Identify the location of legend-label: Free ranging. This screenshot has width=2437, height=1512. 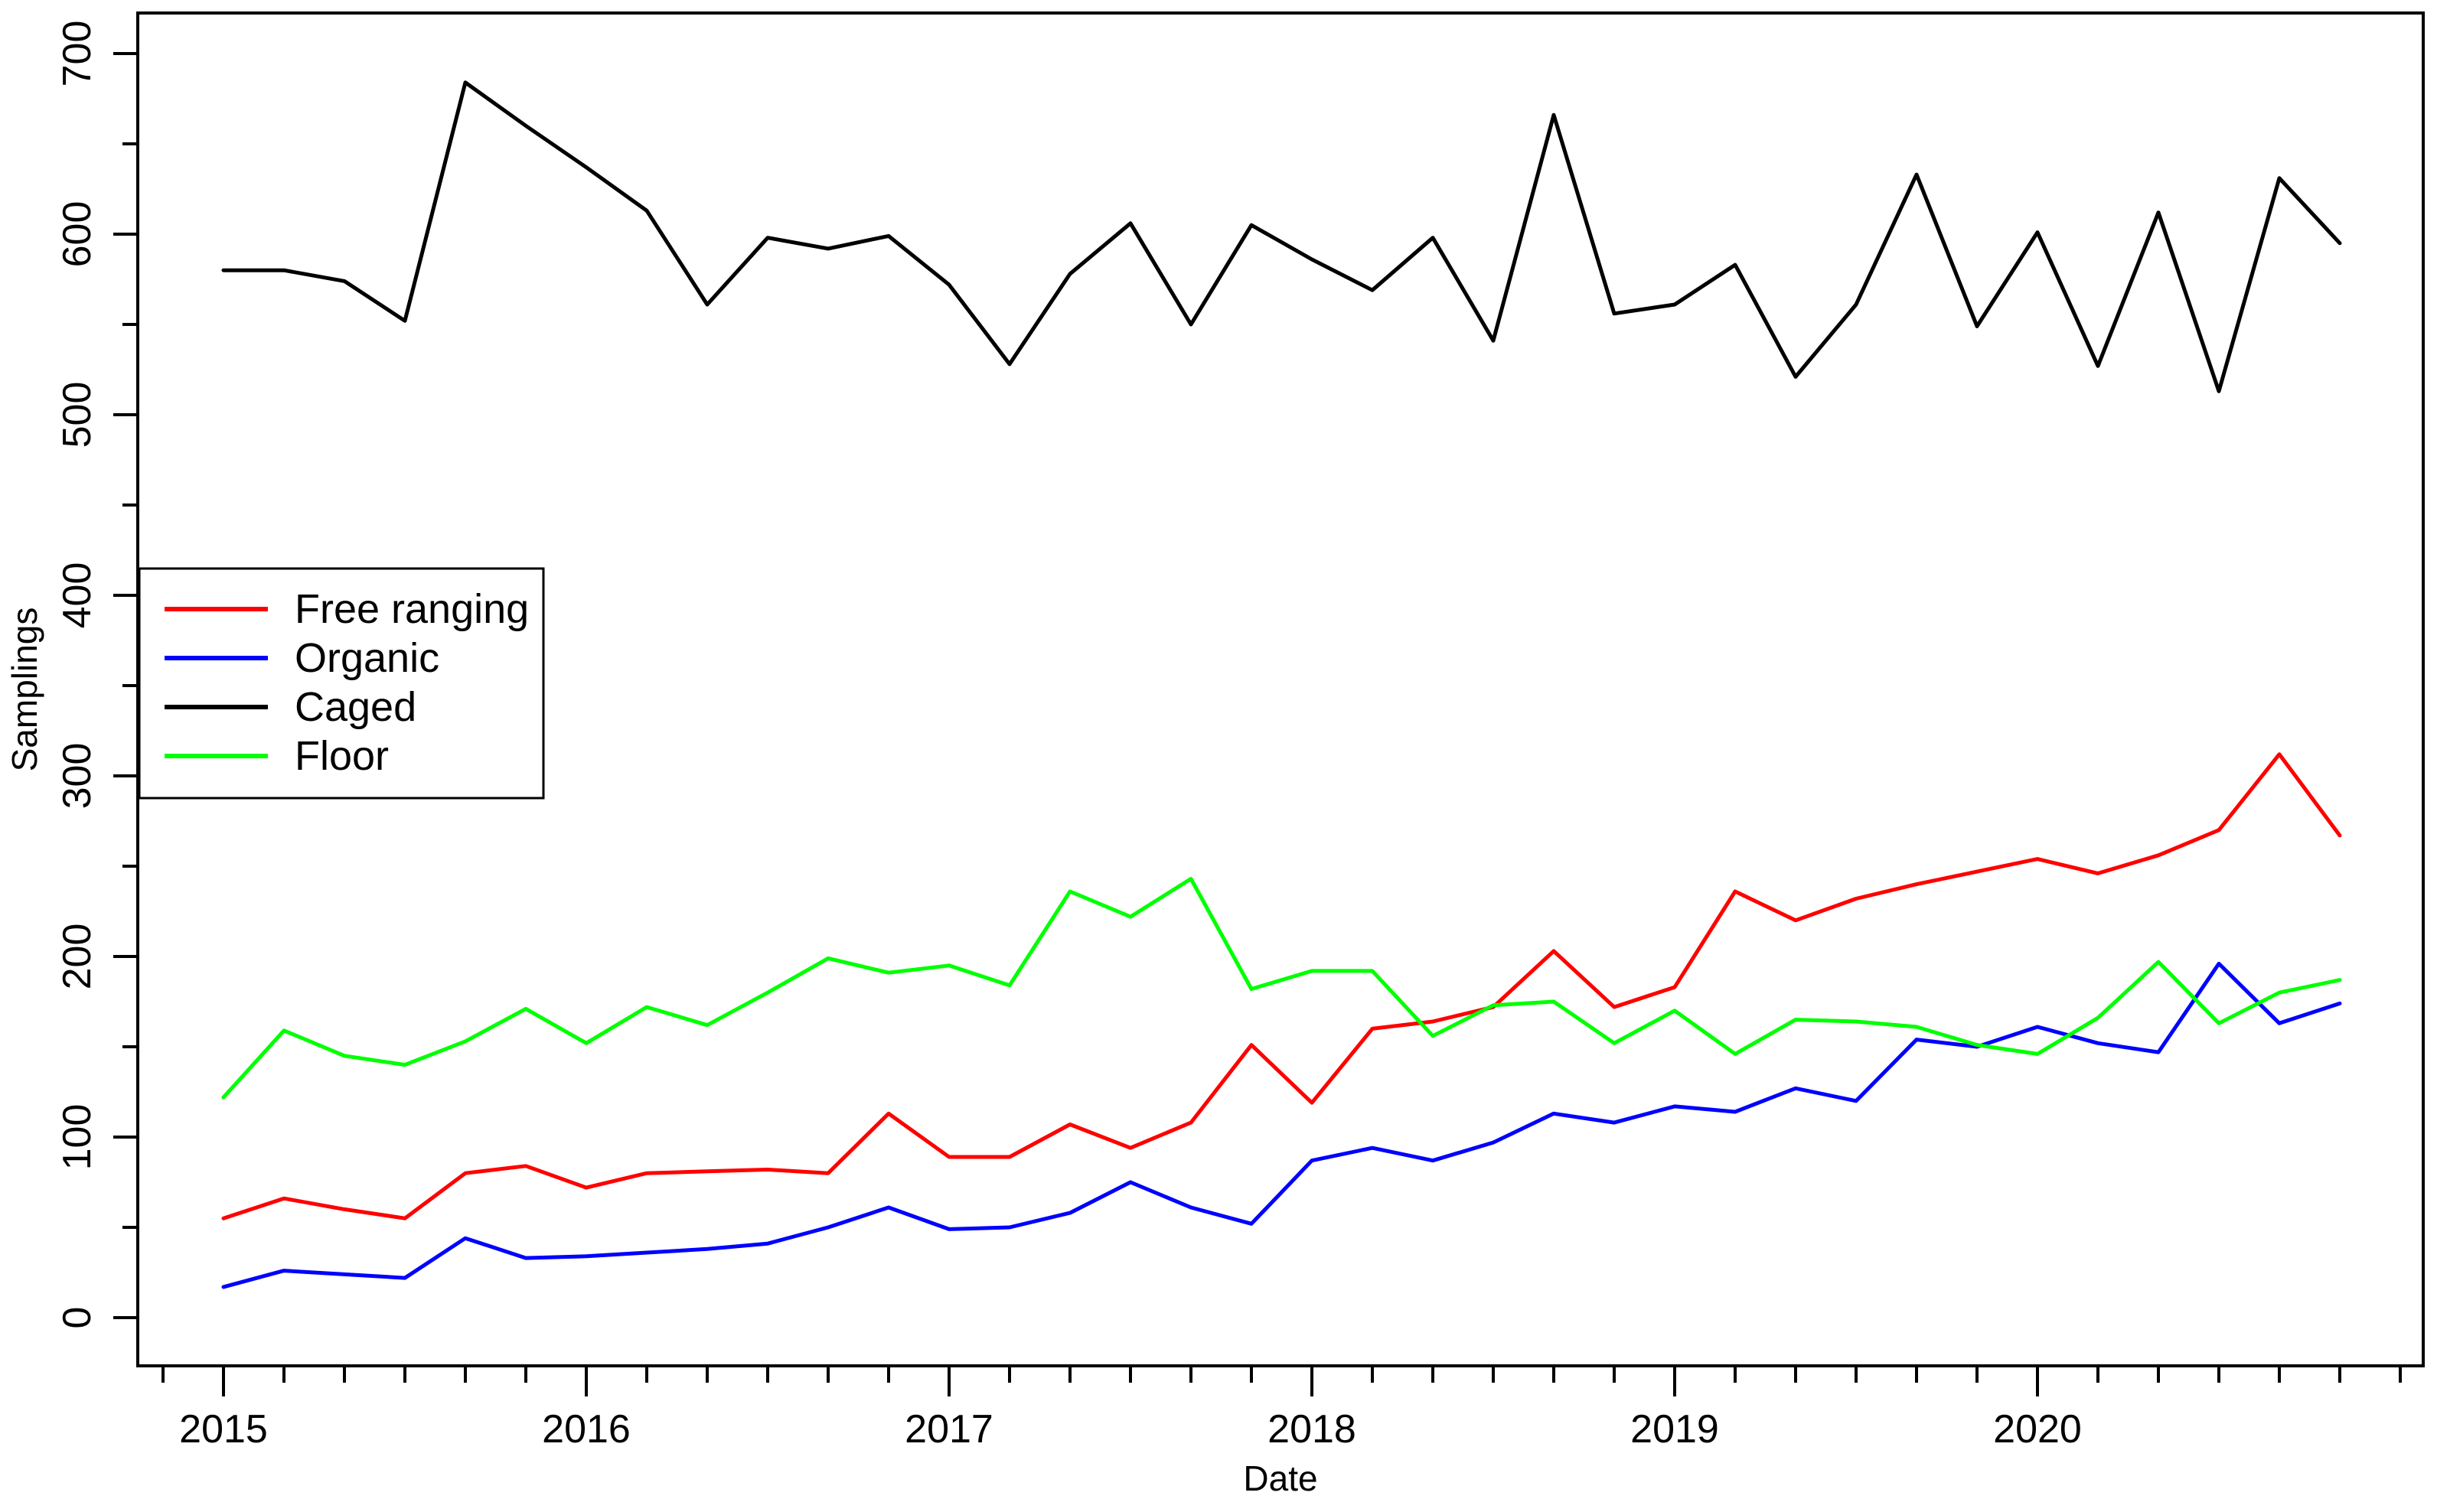
(412, 609).